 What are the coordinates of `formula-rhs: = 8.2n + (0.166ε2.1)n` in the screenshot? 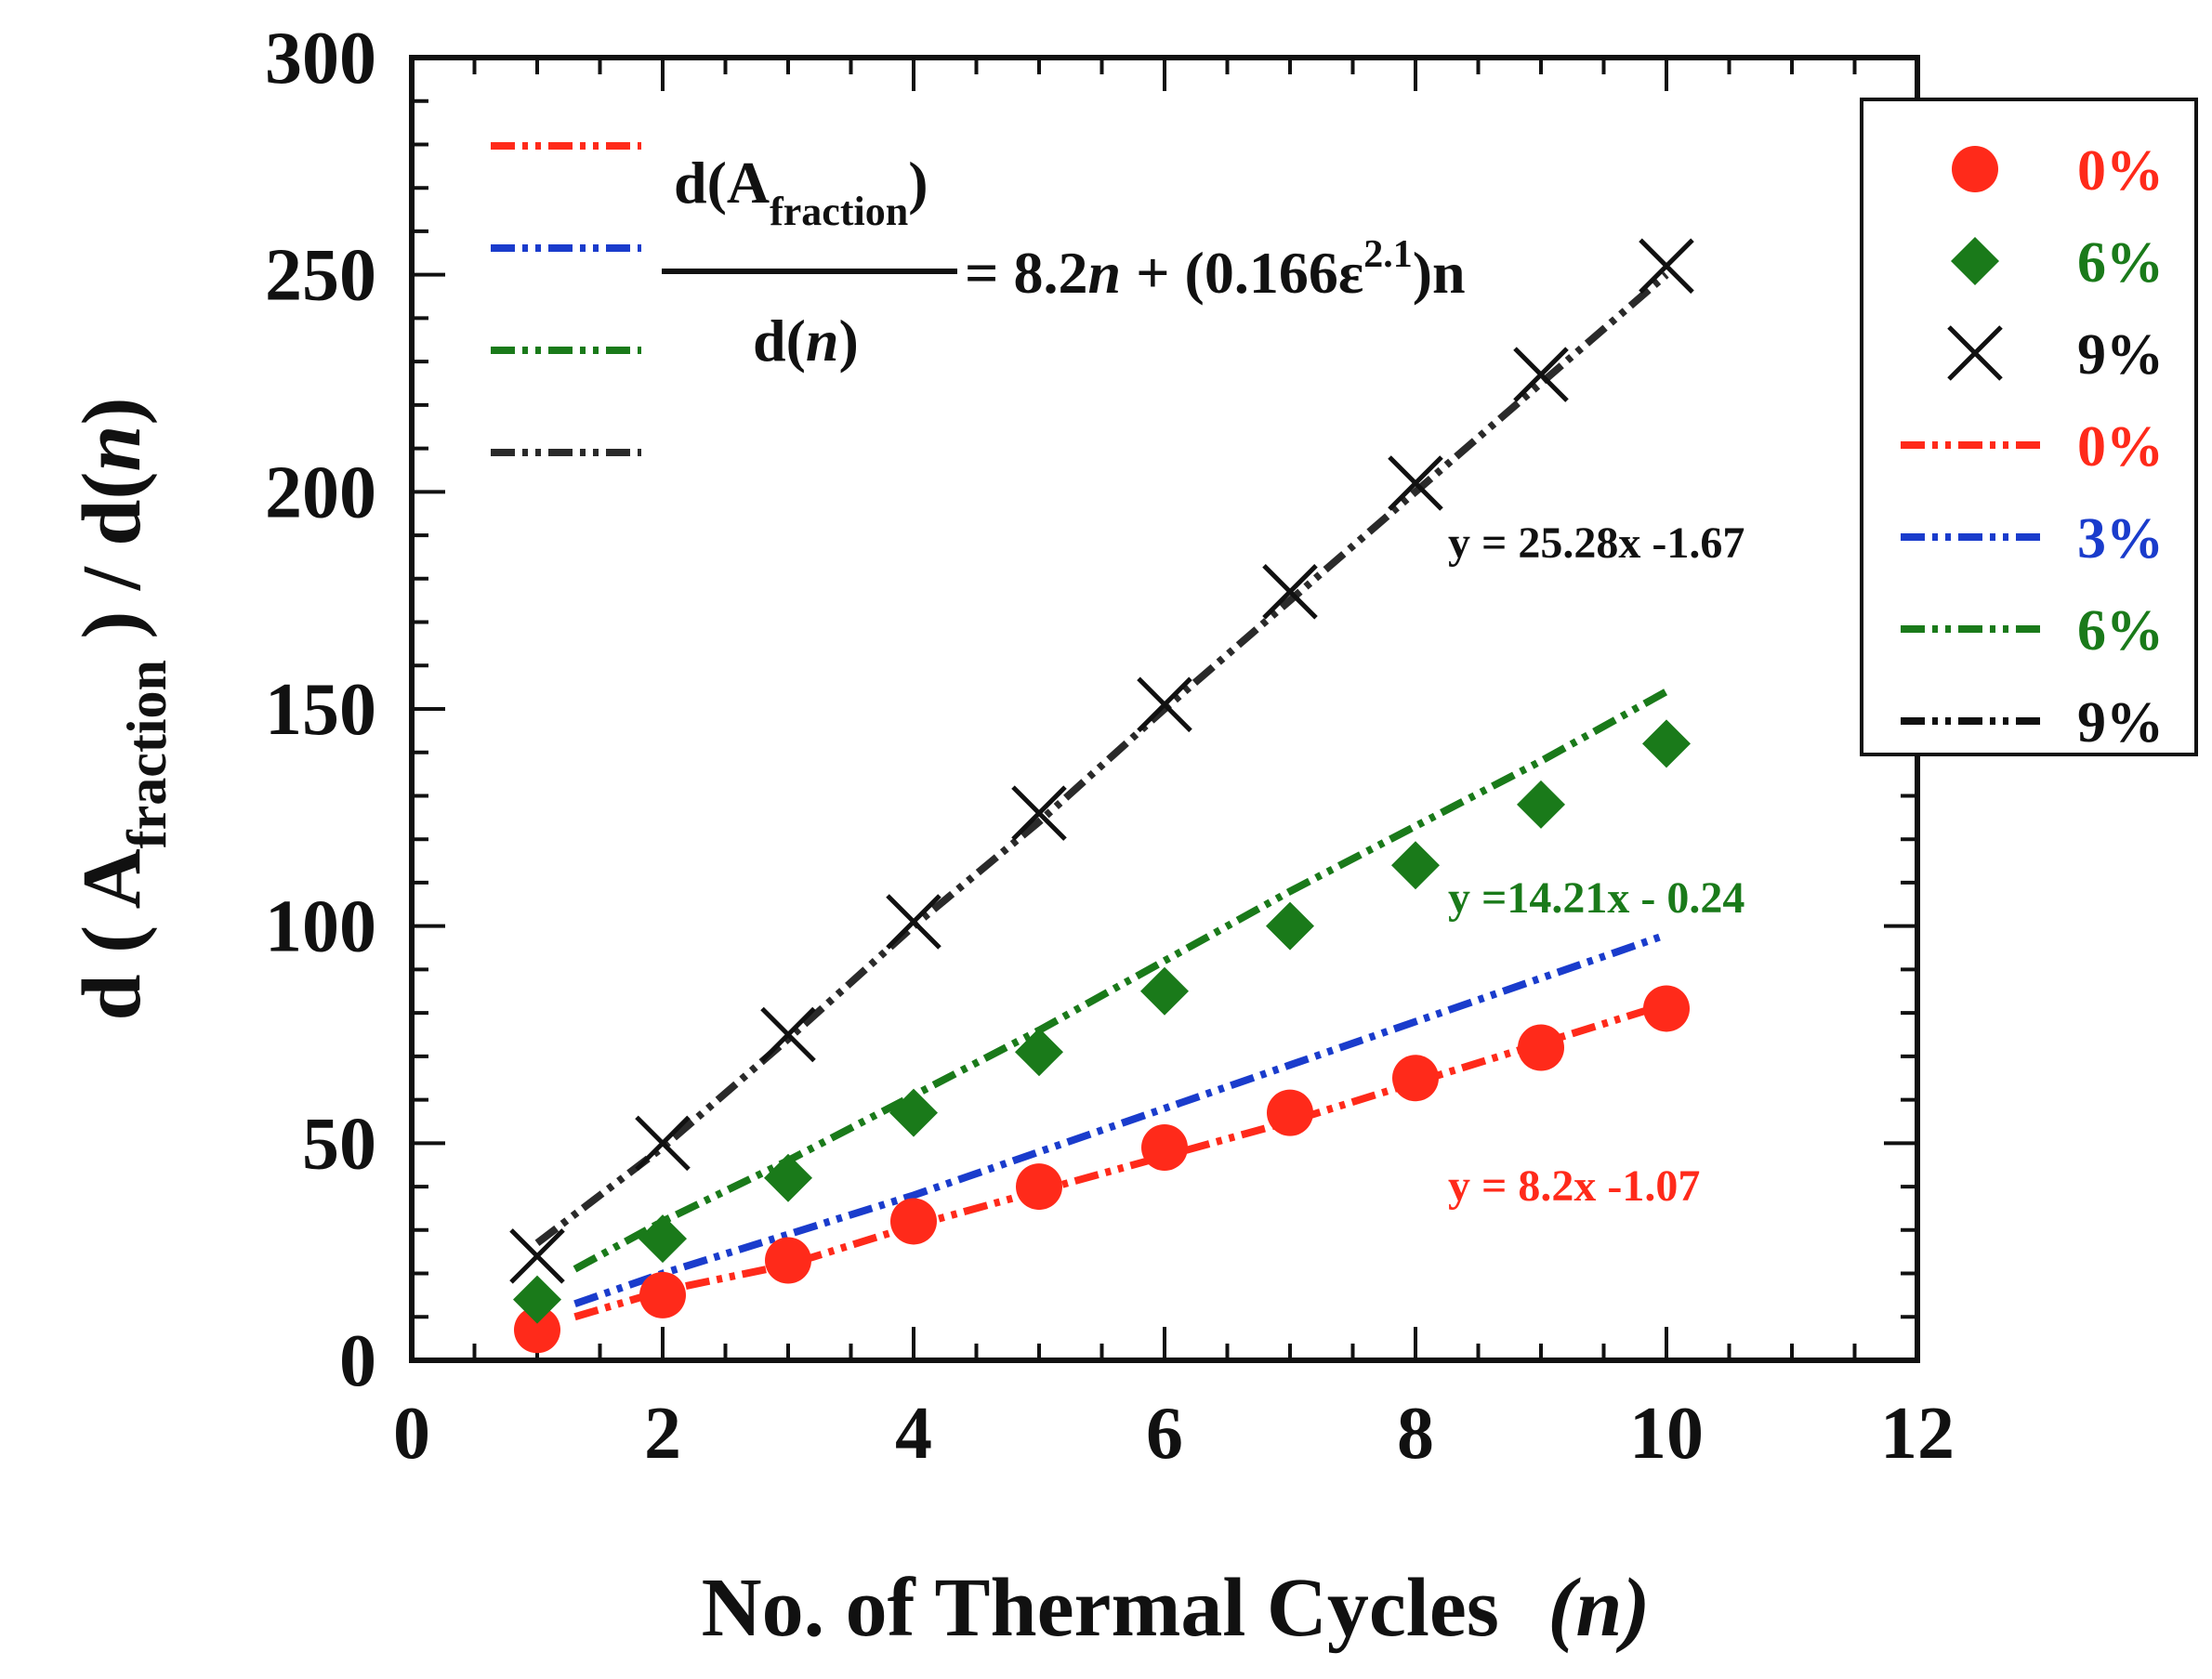 It's located at (1215, 269).